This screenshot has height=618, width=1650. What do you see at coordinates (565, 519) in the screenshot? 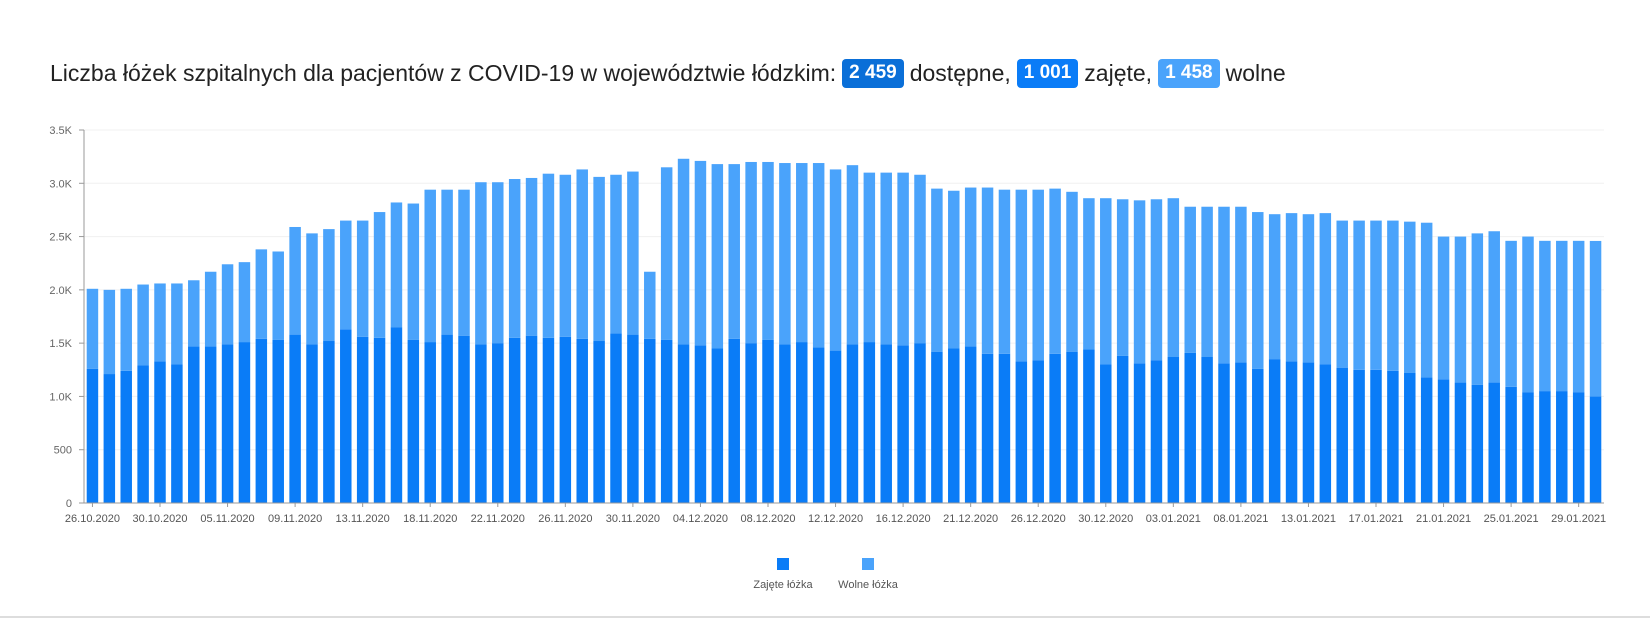
I see `x-tick-label: 26.11.2020` at bounding box center [565, 519].